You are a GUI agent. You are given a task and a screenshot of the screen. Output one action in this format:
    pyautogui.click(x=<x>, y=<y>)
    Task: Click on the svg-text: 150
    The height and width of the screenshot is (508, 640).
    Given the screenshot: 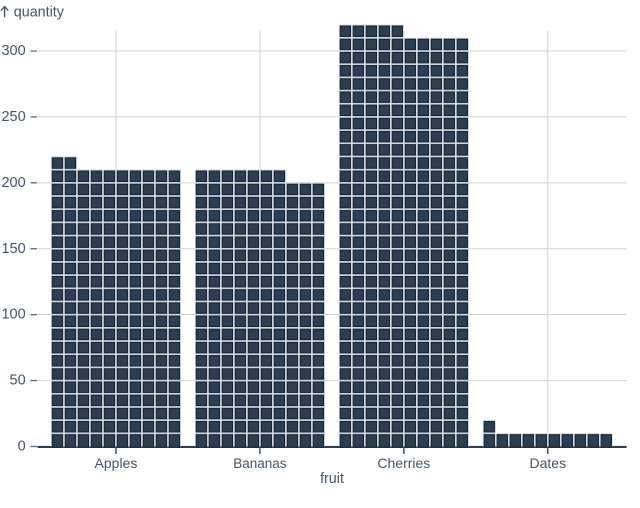 What is the action you would take?
    pyautogui.click(x=13, y=249)
    